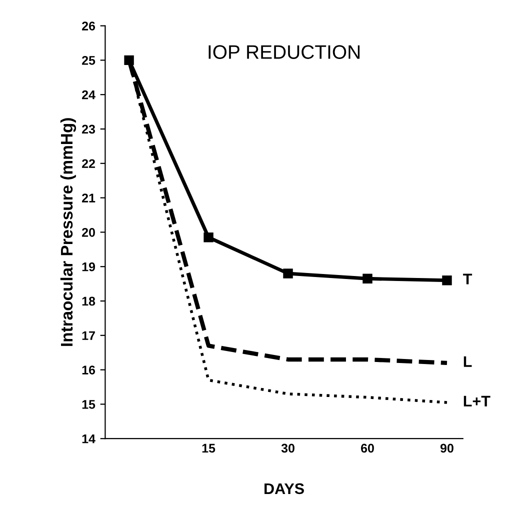 The image size is (526, 516). What do you see at coordinates (367, 448) in the screenshot?
I see `x-tick-label: 60` at bounding box center [367, 448].